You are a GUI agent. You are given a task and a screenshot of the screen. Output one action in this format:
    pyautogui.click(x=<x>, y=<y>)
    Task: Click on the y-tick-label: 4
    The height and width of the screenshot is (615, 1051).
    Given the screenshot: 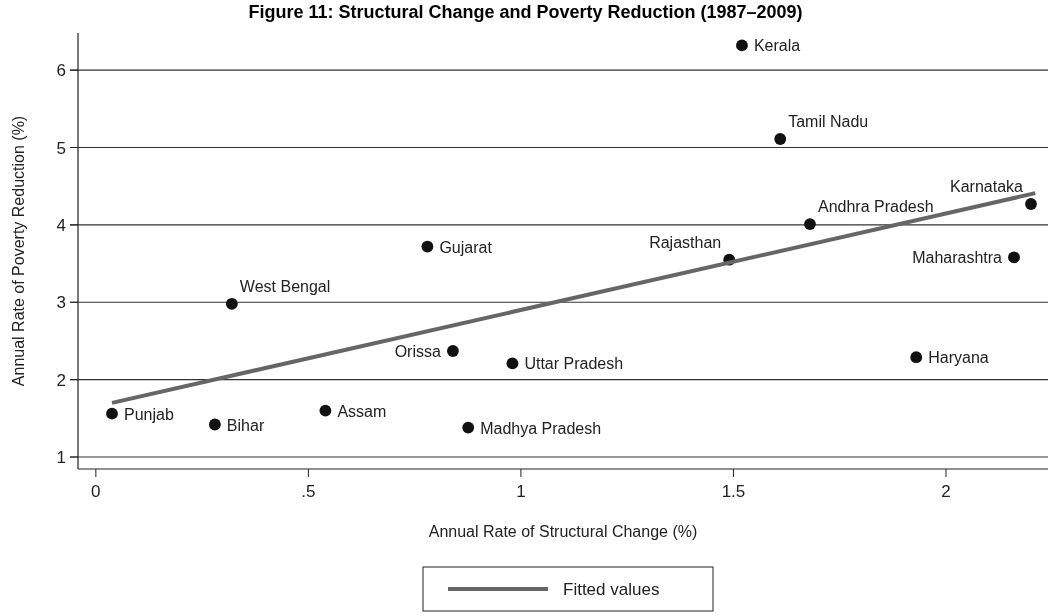 What is the action you would take?
    pyautogui.click(x=61, y=225)
    